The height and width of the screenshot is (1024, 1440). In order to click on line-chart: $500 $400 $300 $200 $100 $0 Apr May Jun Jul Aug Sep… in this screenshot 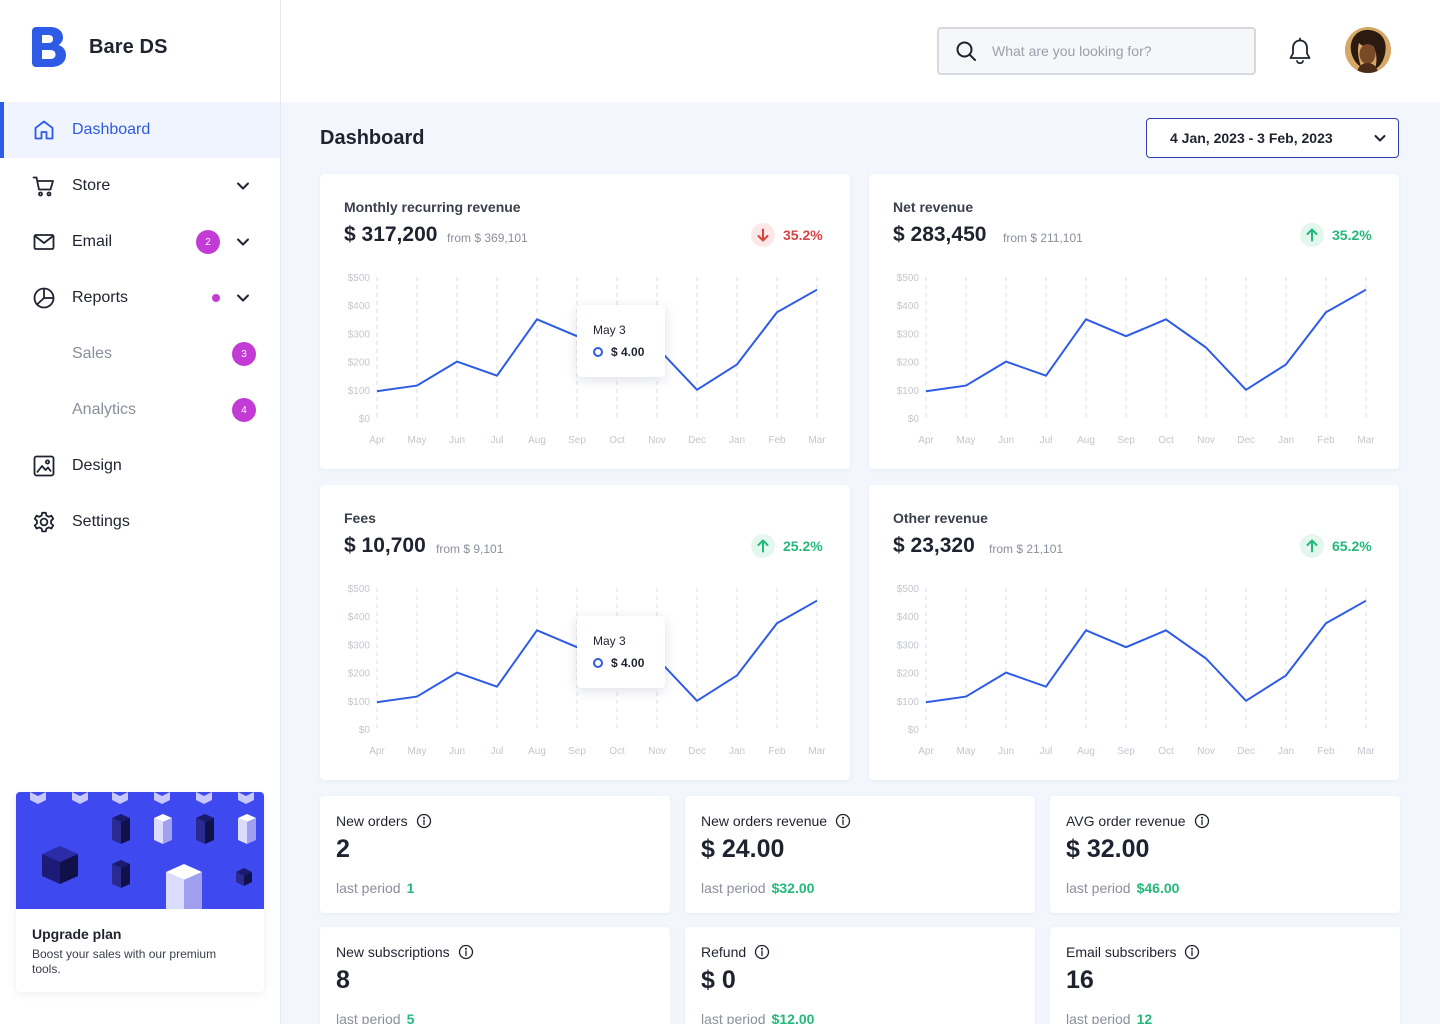, I will do `click(1136, 670)`.